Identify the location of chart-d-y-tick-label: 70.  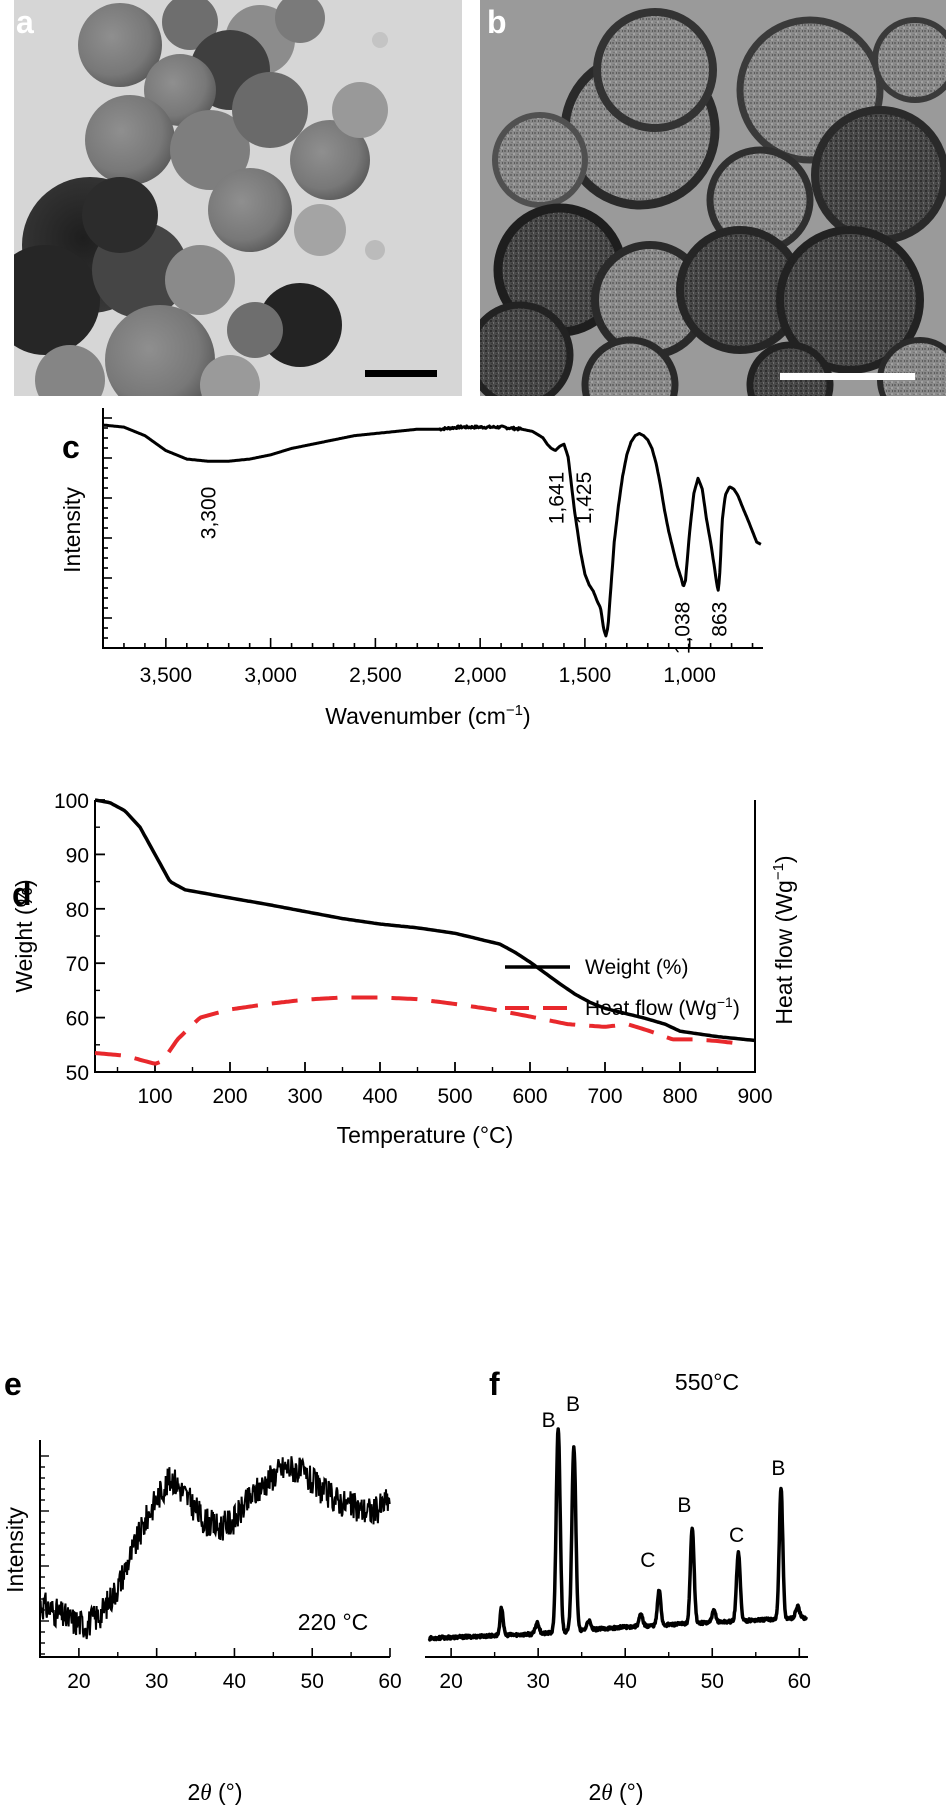
(77, 964).